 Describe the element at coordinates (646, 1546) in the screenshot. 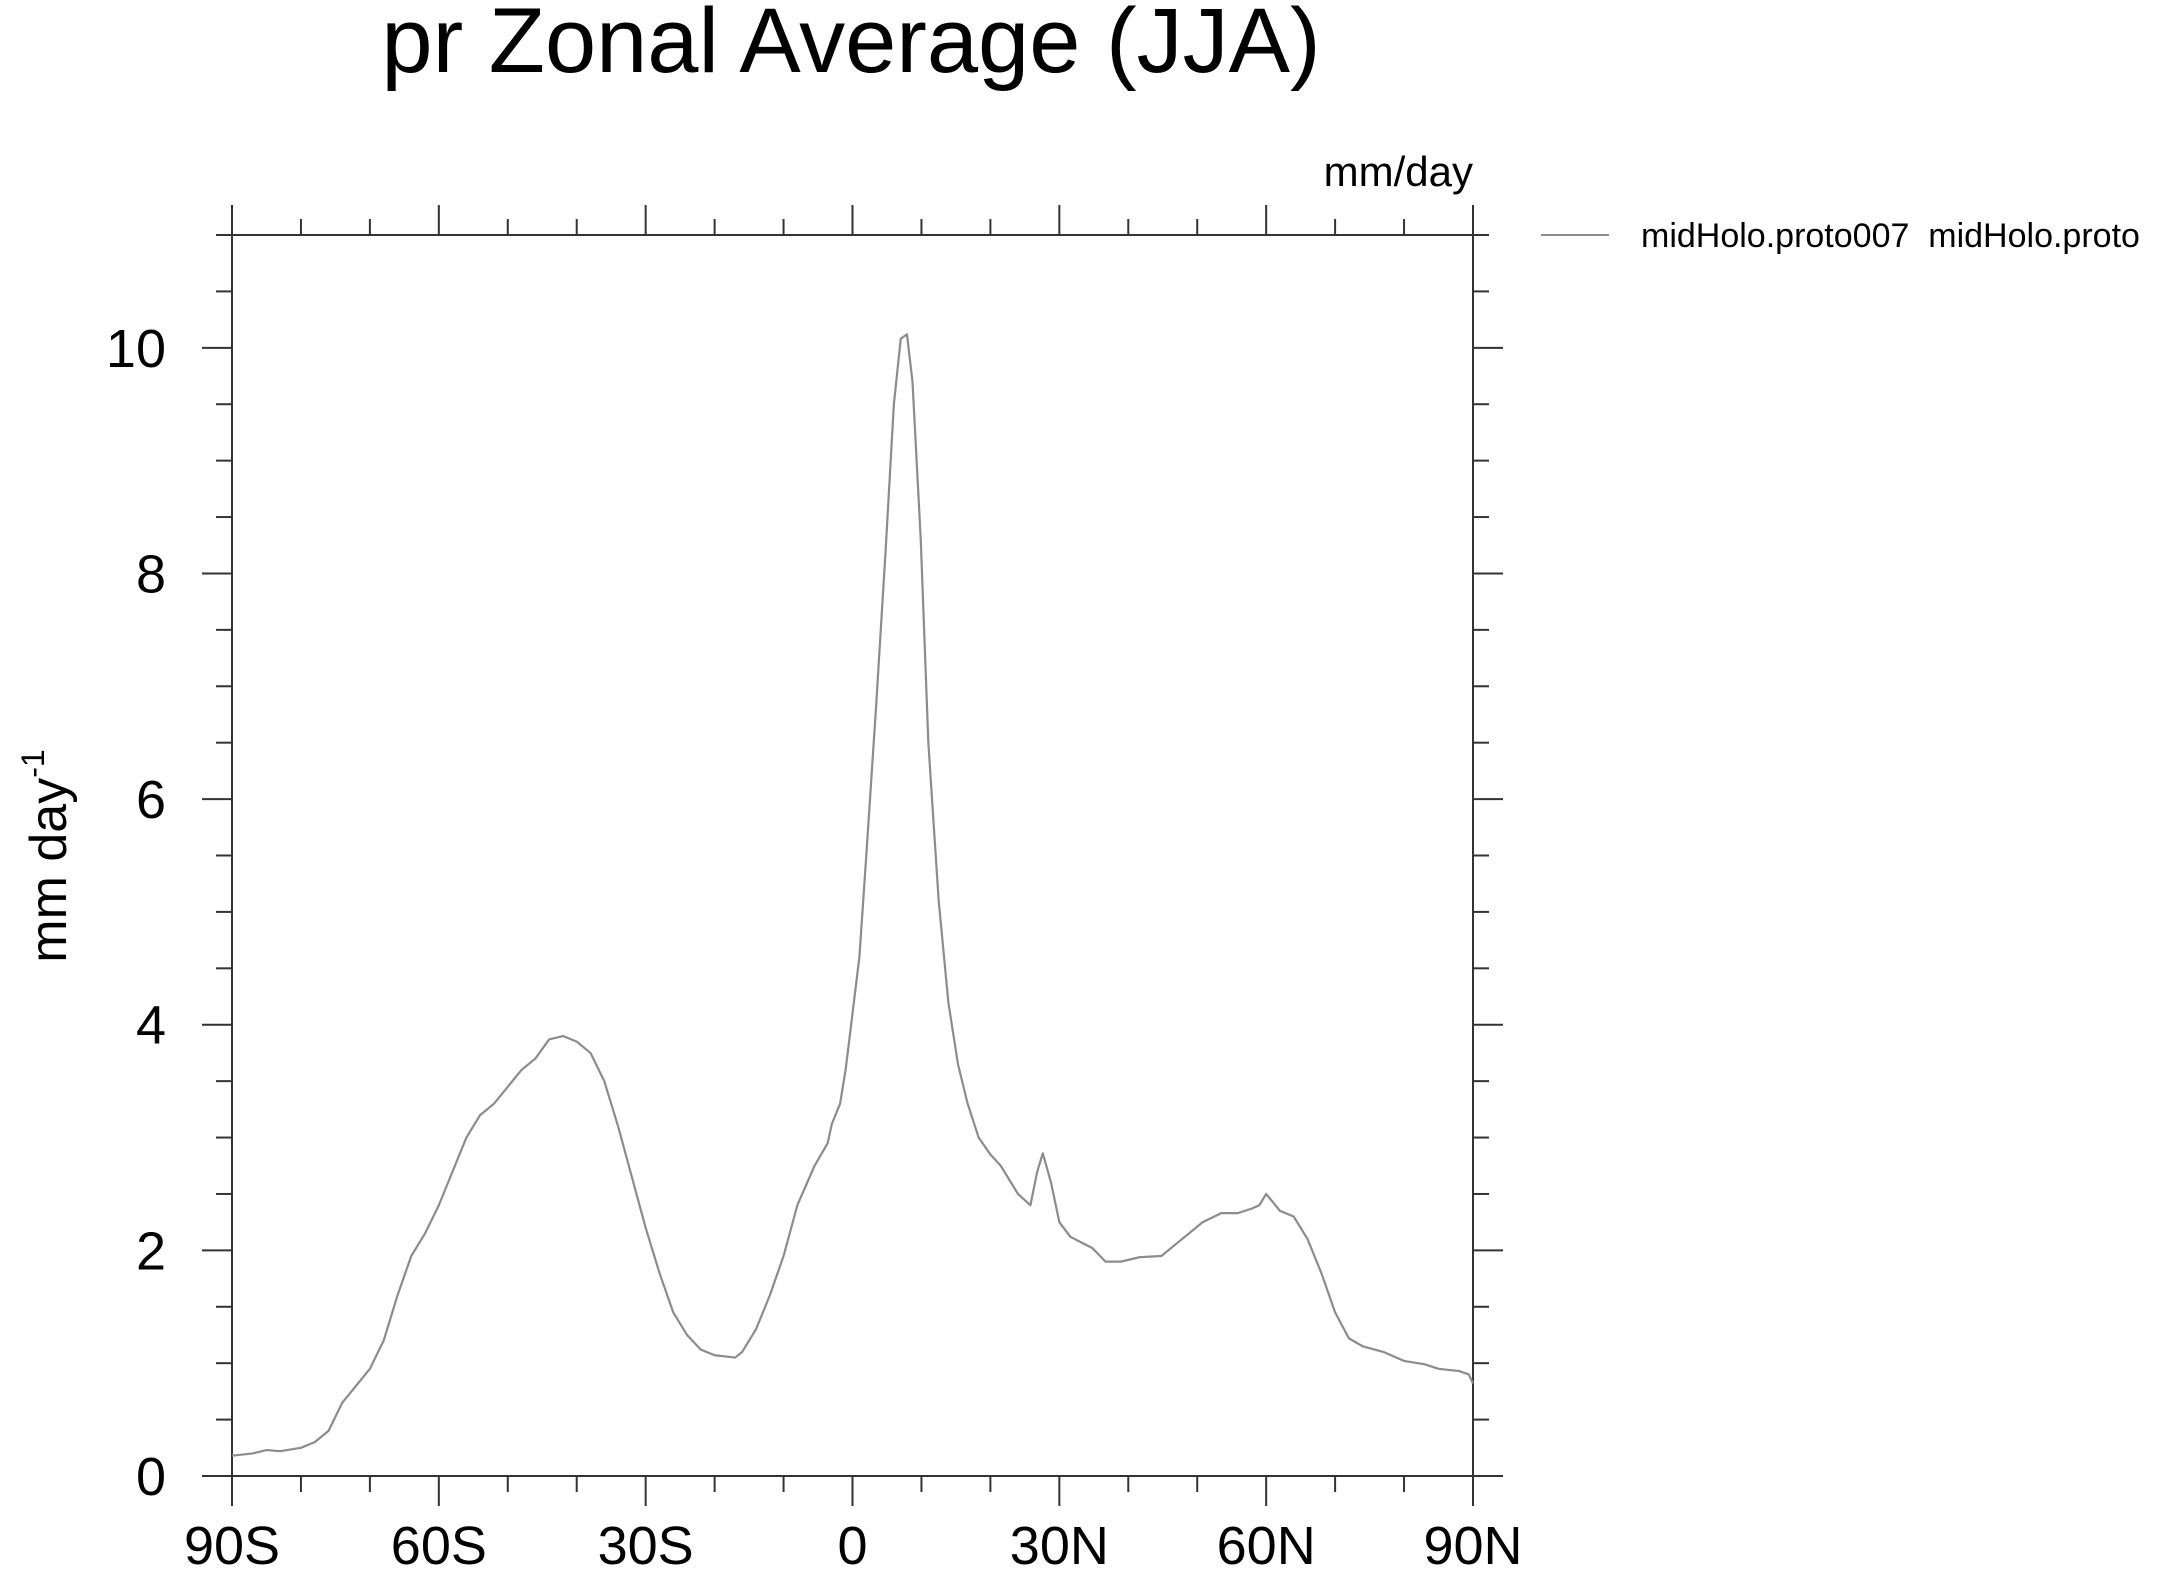

I see `x-tick-label: 30S` at that location.